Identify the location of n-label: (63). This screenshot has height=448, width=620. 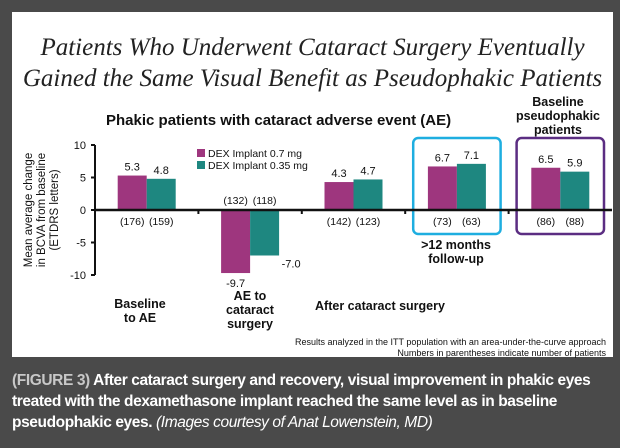
(471, 222).